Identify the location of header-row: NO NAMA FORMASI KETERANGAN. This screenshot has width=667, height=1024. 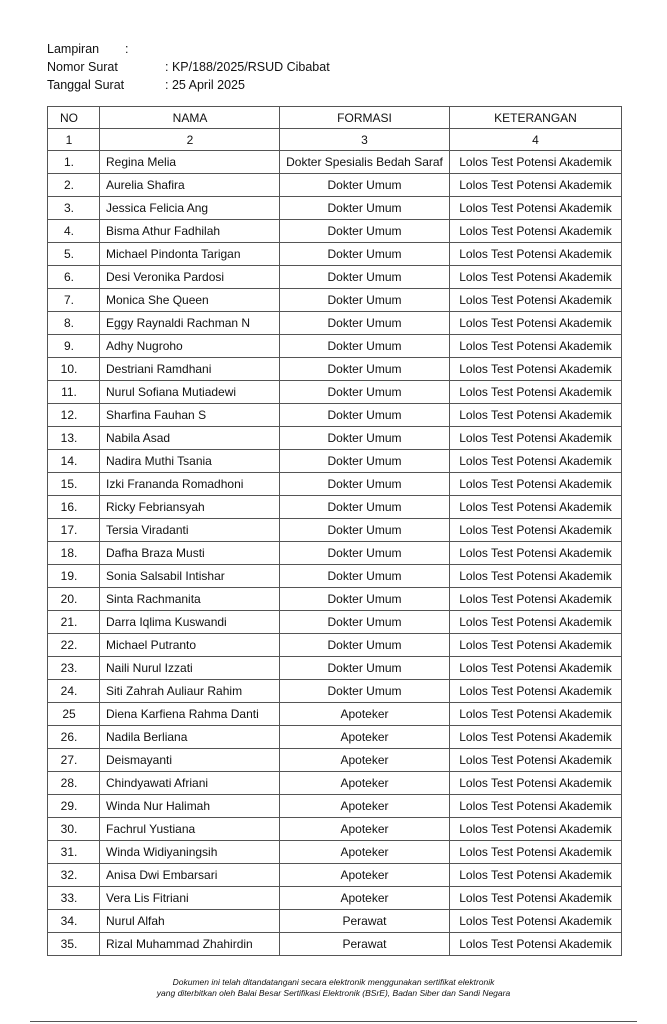
(334, 117).